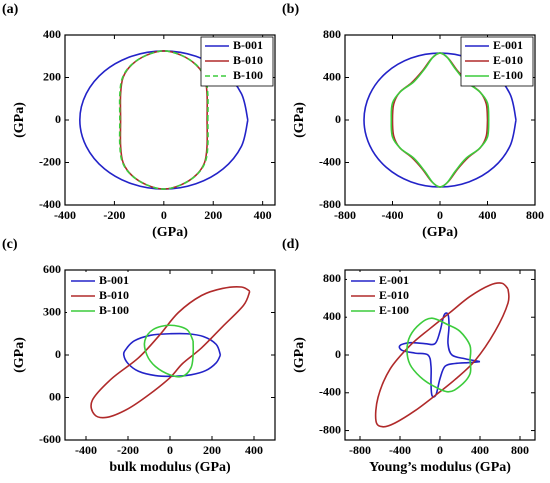 This screenshot has width=550, height=483. I want to click on panel-label: (d), so click(290, 244).